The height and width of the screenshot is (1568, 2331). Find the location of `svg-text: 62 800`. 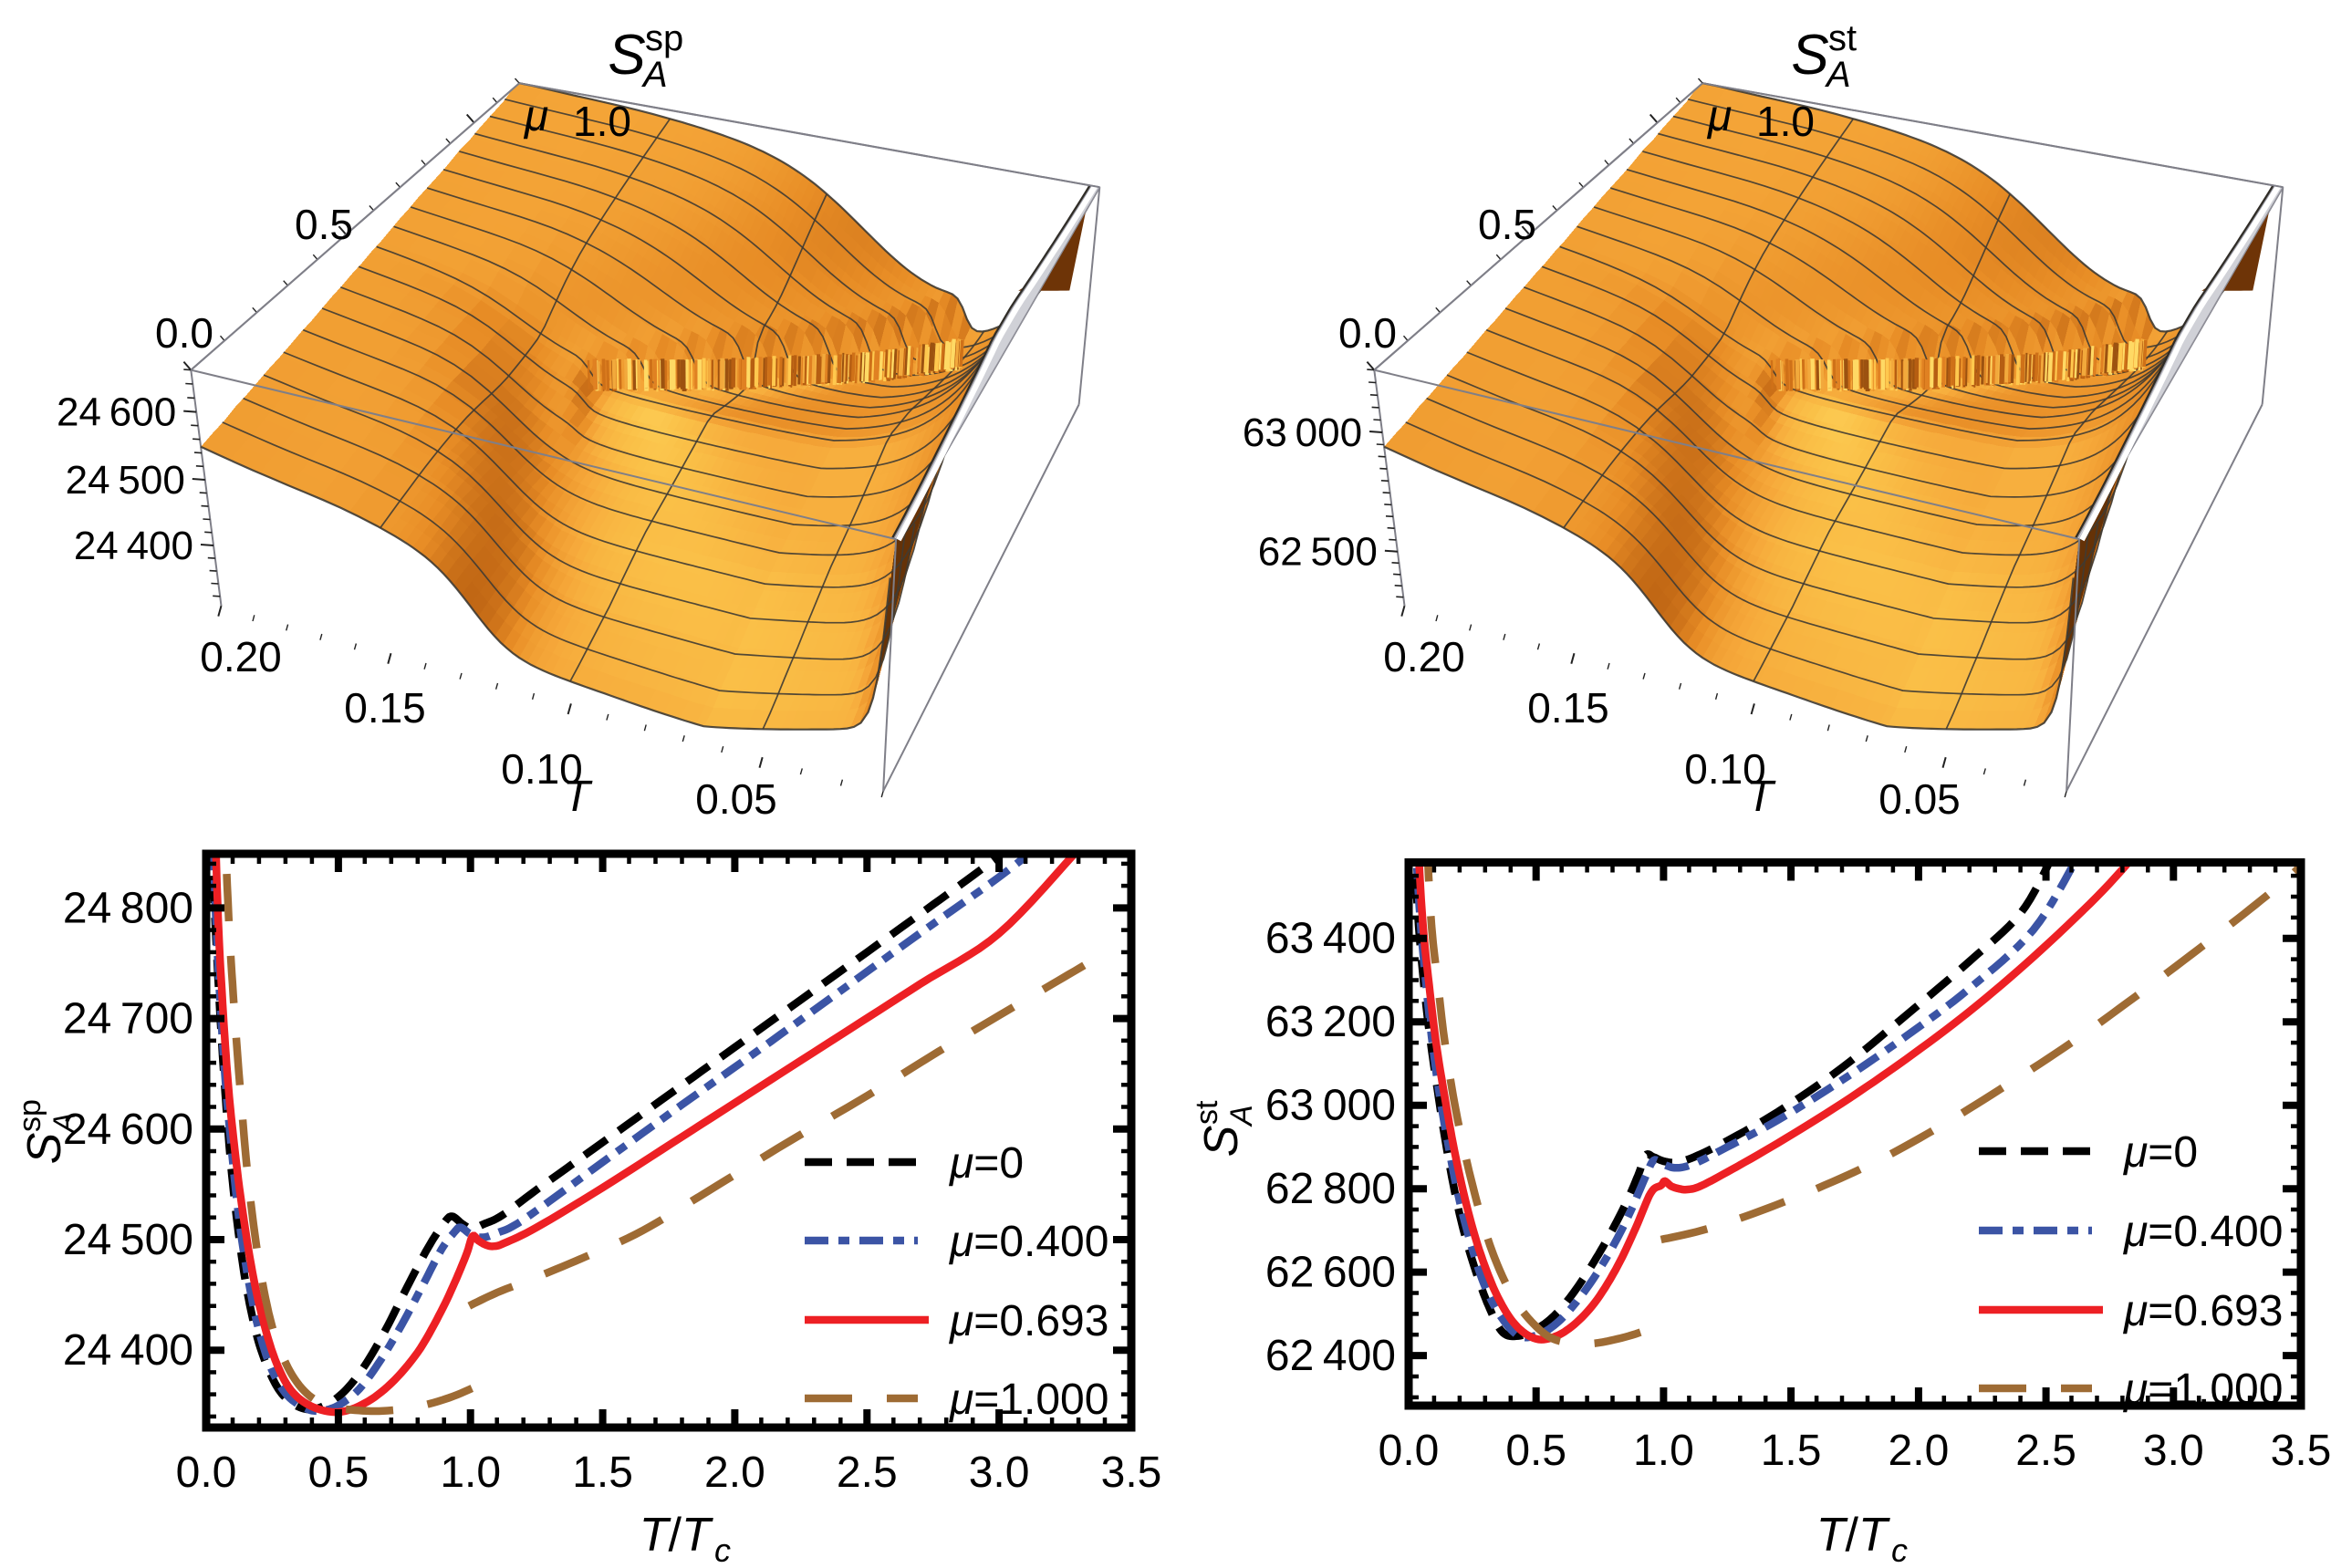

svg-text: 62 800 is located at coordinates (1330, 1189).